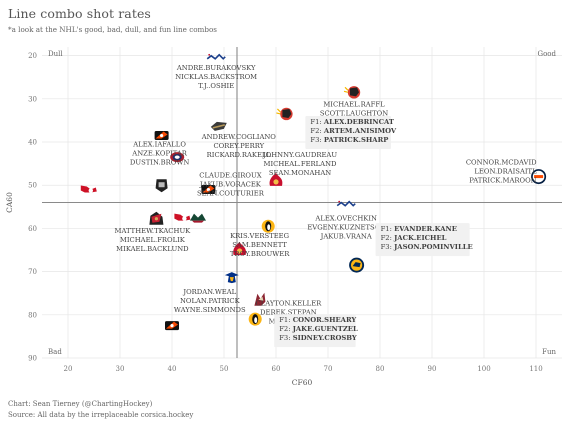  What do you see at coordinates (276, 369) in the screenshot?
I see `x-tick-label: 60` at bounding box center [276, 369].